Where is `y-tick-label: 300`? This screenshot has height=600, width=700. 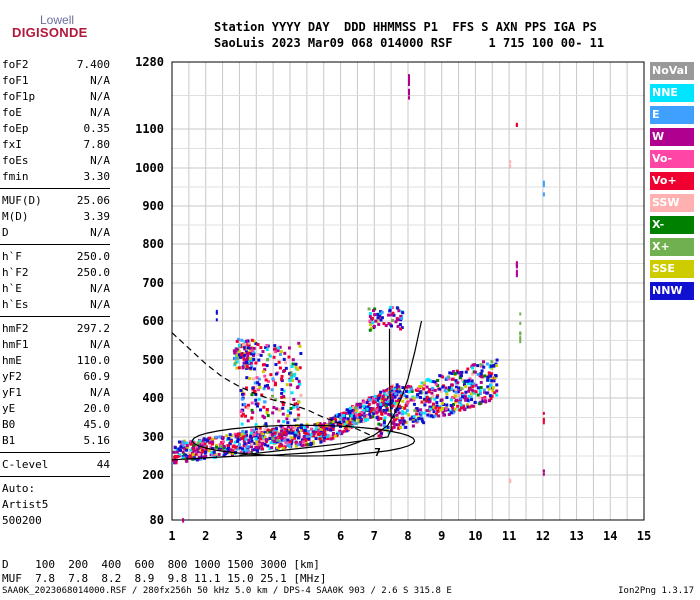 y-tick-label: 300 is located at coordinates (153, 437).